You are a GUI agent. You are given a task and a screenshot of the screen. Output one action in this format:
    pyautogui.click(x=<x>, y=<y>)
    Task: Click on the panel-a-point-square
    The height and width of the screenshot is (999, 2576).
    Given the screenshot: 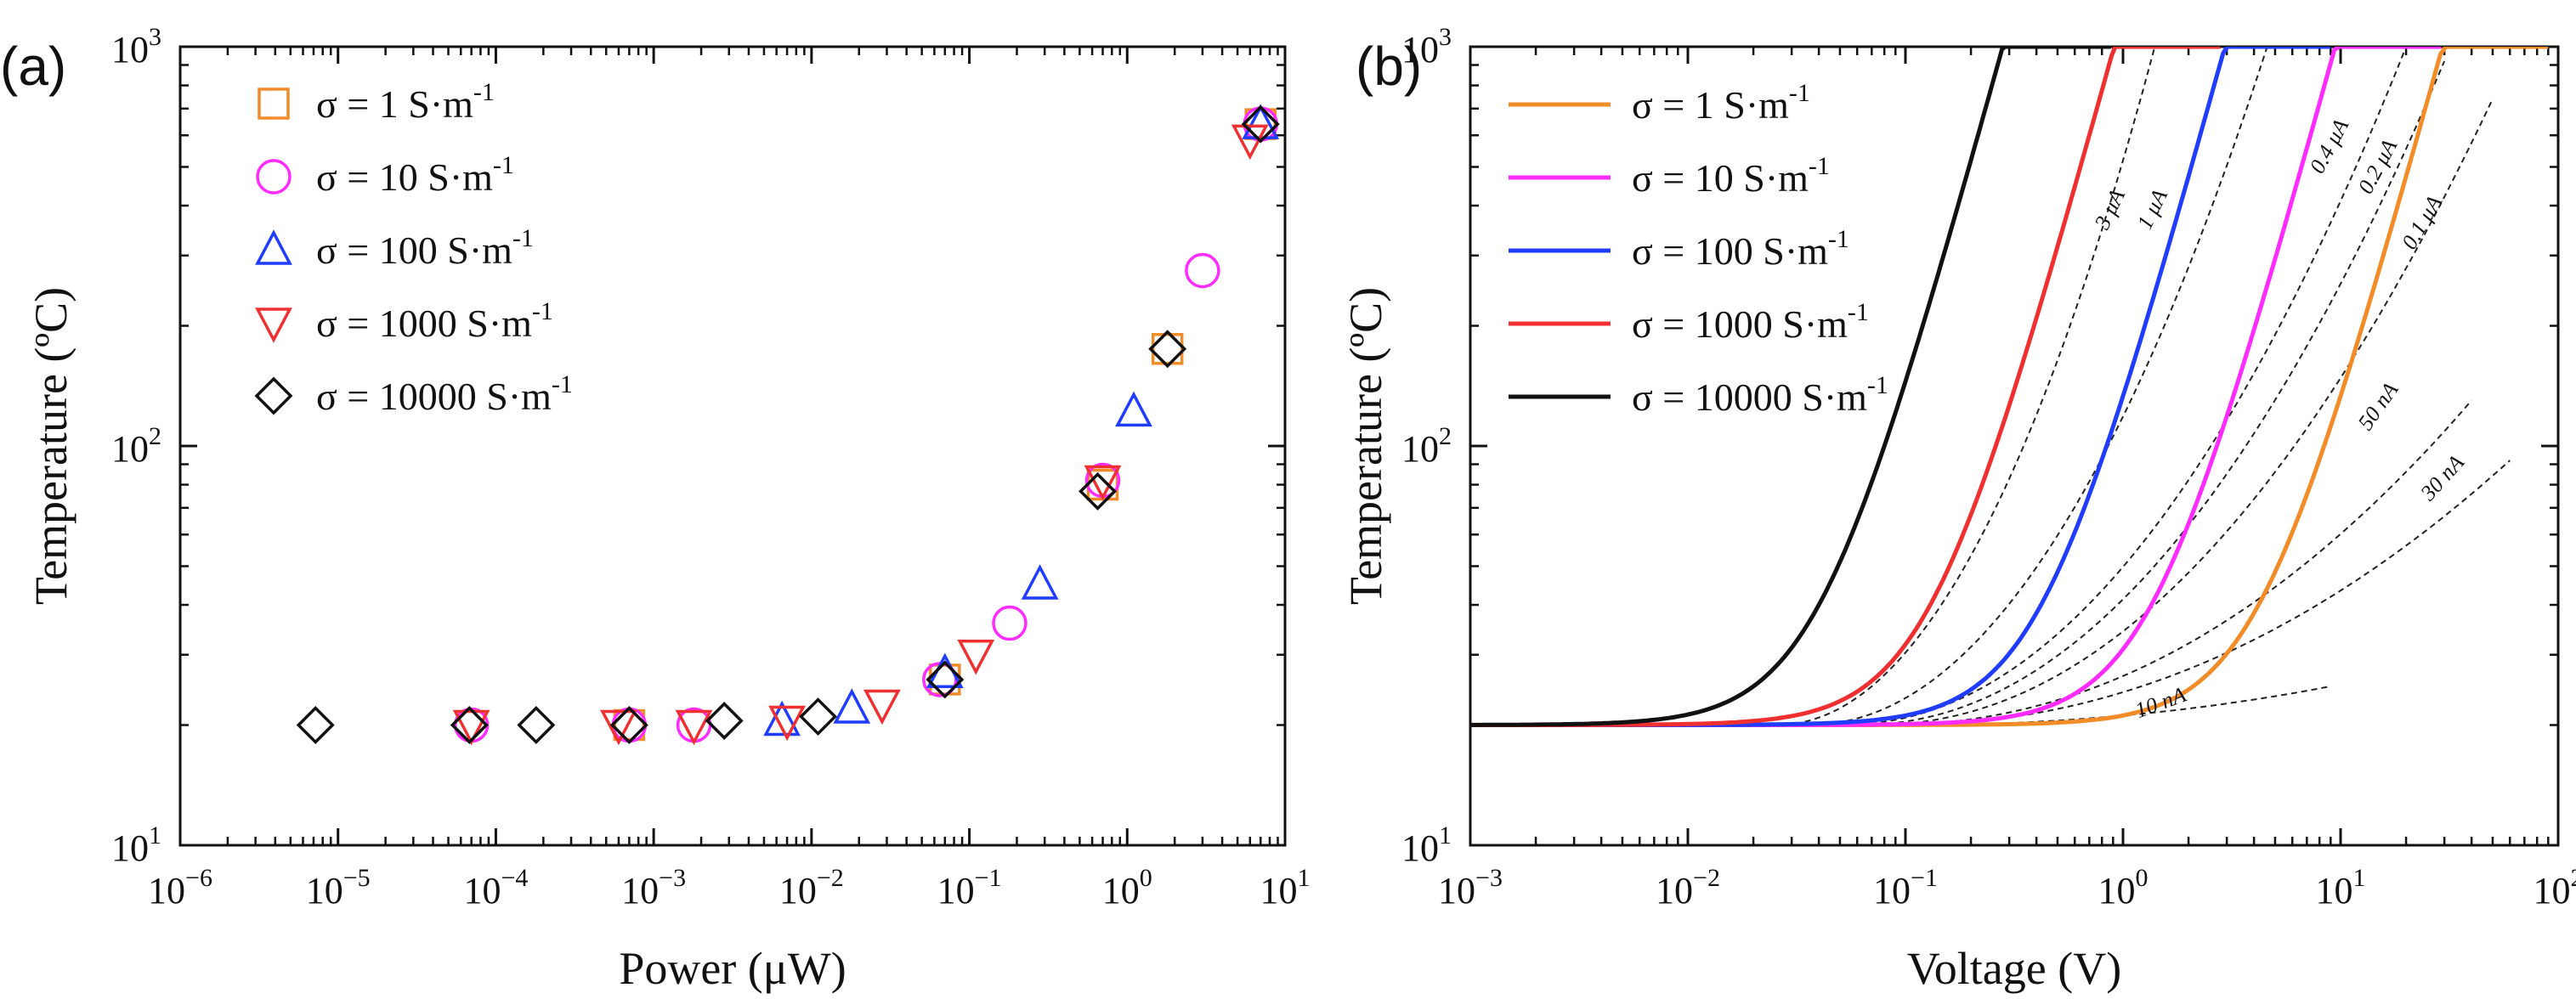 What is the action you would take?
    pyautogui.click(x=1167, y=349)
    